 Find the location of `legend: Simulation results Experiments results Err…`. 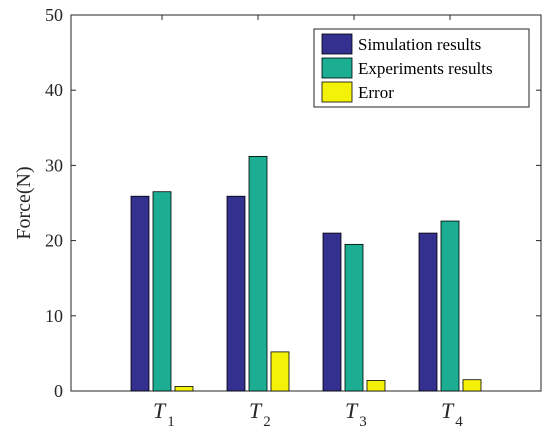

legend: Simulation results Experiments results Err… is located at coordinates (421, 68).